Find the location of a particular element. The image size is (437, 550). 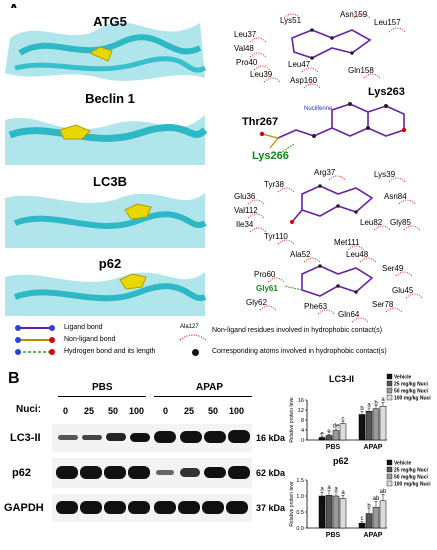

y-tick-label: 1.0 is located at coordinates (300, 497).